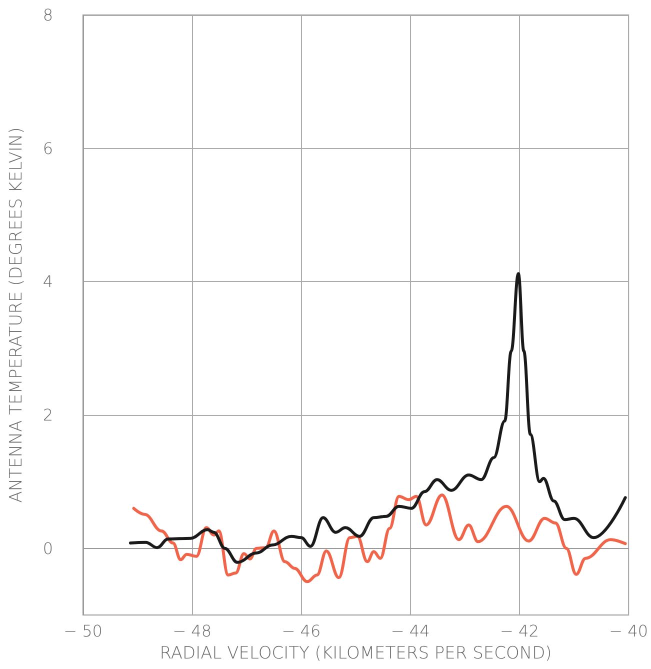 Image resolution: width=651 pixels, height=669 pixels. What do you see at coordinates (410, 631) in the screenshot?
I see `x-tick-label: − 44` at bounding box center [410, 631].